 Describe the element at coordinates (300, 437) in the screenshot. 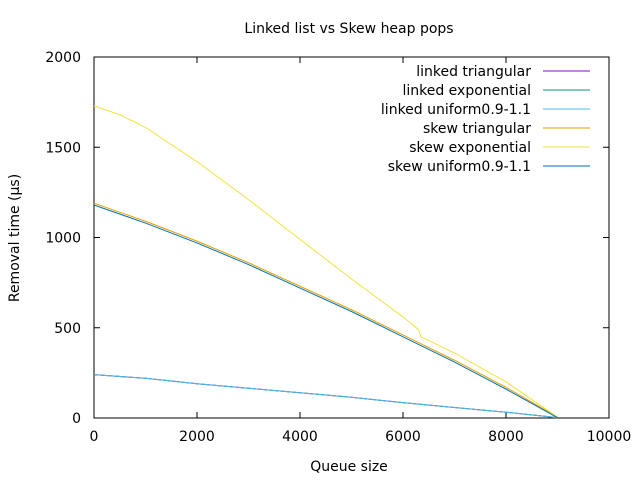

I see `x-tick-label: 4000` at that location.